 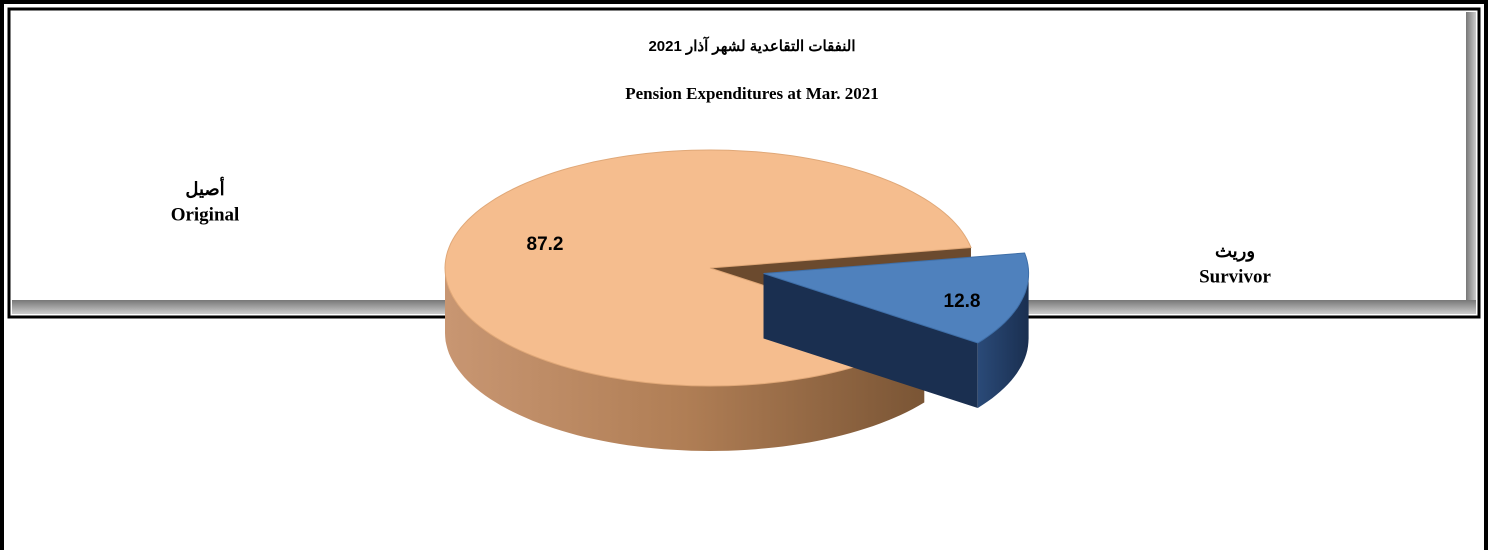 I want to click on frame-shadow, so click(x=1471, y=163).